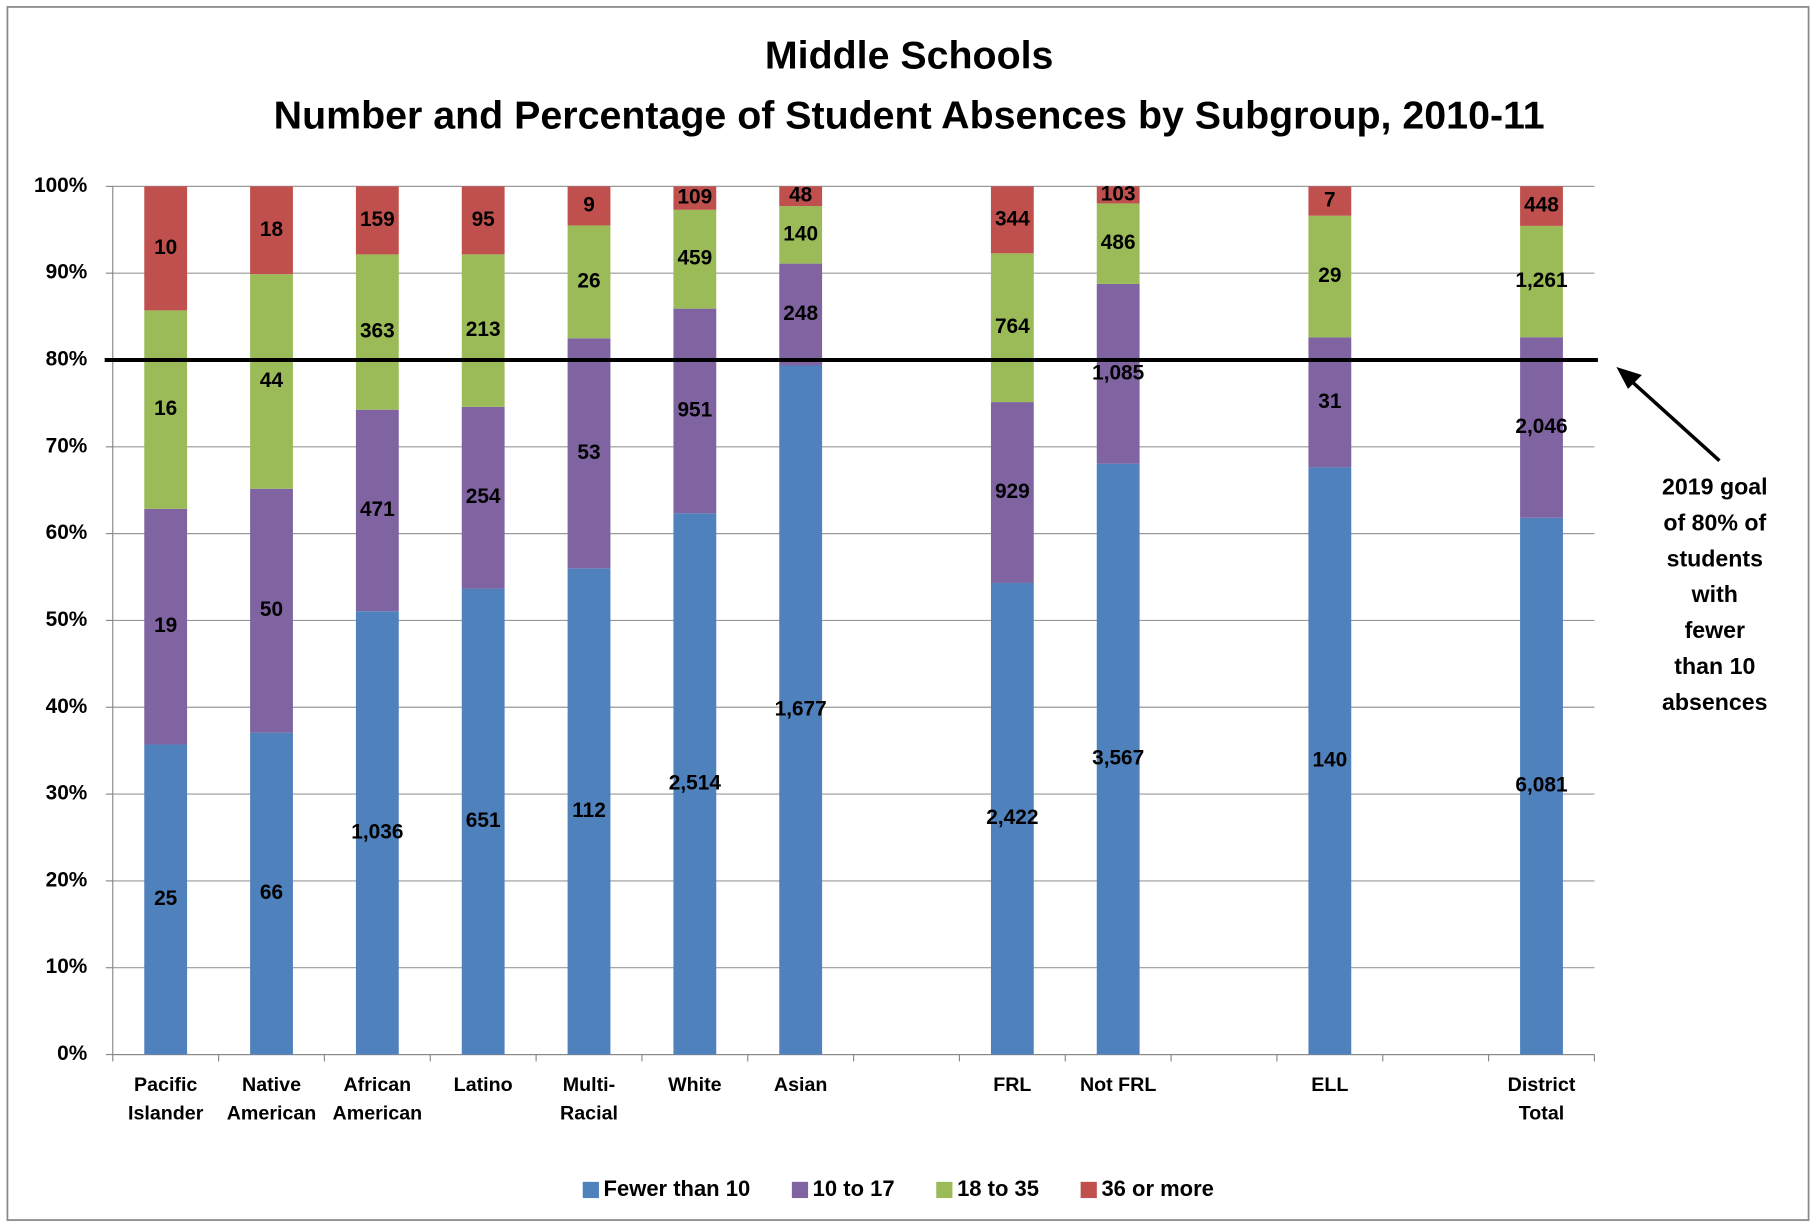 This screenshot has width=1816, height=1227. I want to click on data-label: 2,046, so click(1541, 426).